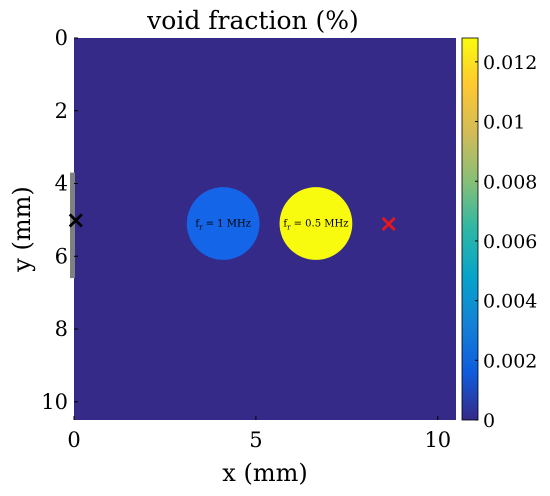 Image resolution: width=550 pixels, height=496 pixels. I want to click on y-tick-label: 8, so click(61, 329).